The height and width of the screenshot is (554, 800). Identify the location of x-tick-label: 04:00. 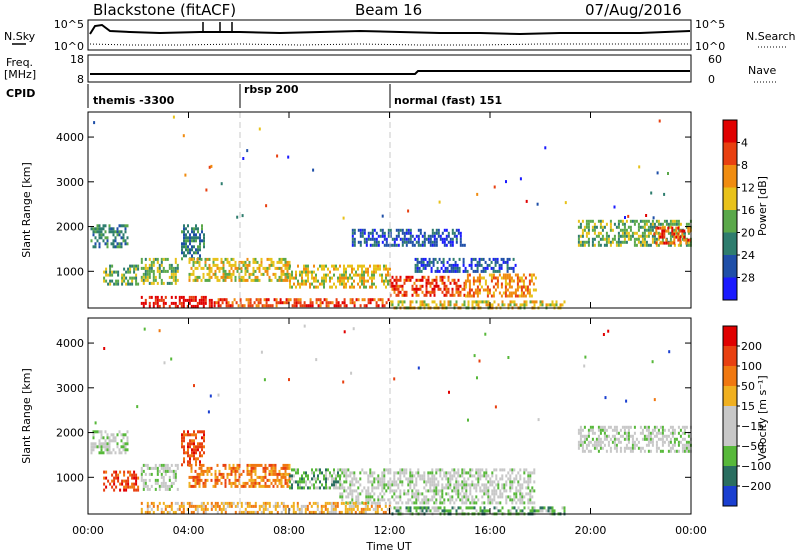
(189, 530).